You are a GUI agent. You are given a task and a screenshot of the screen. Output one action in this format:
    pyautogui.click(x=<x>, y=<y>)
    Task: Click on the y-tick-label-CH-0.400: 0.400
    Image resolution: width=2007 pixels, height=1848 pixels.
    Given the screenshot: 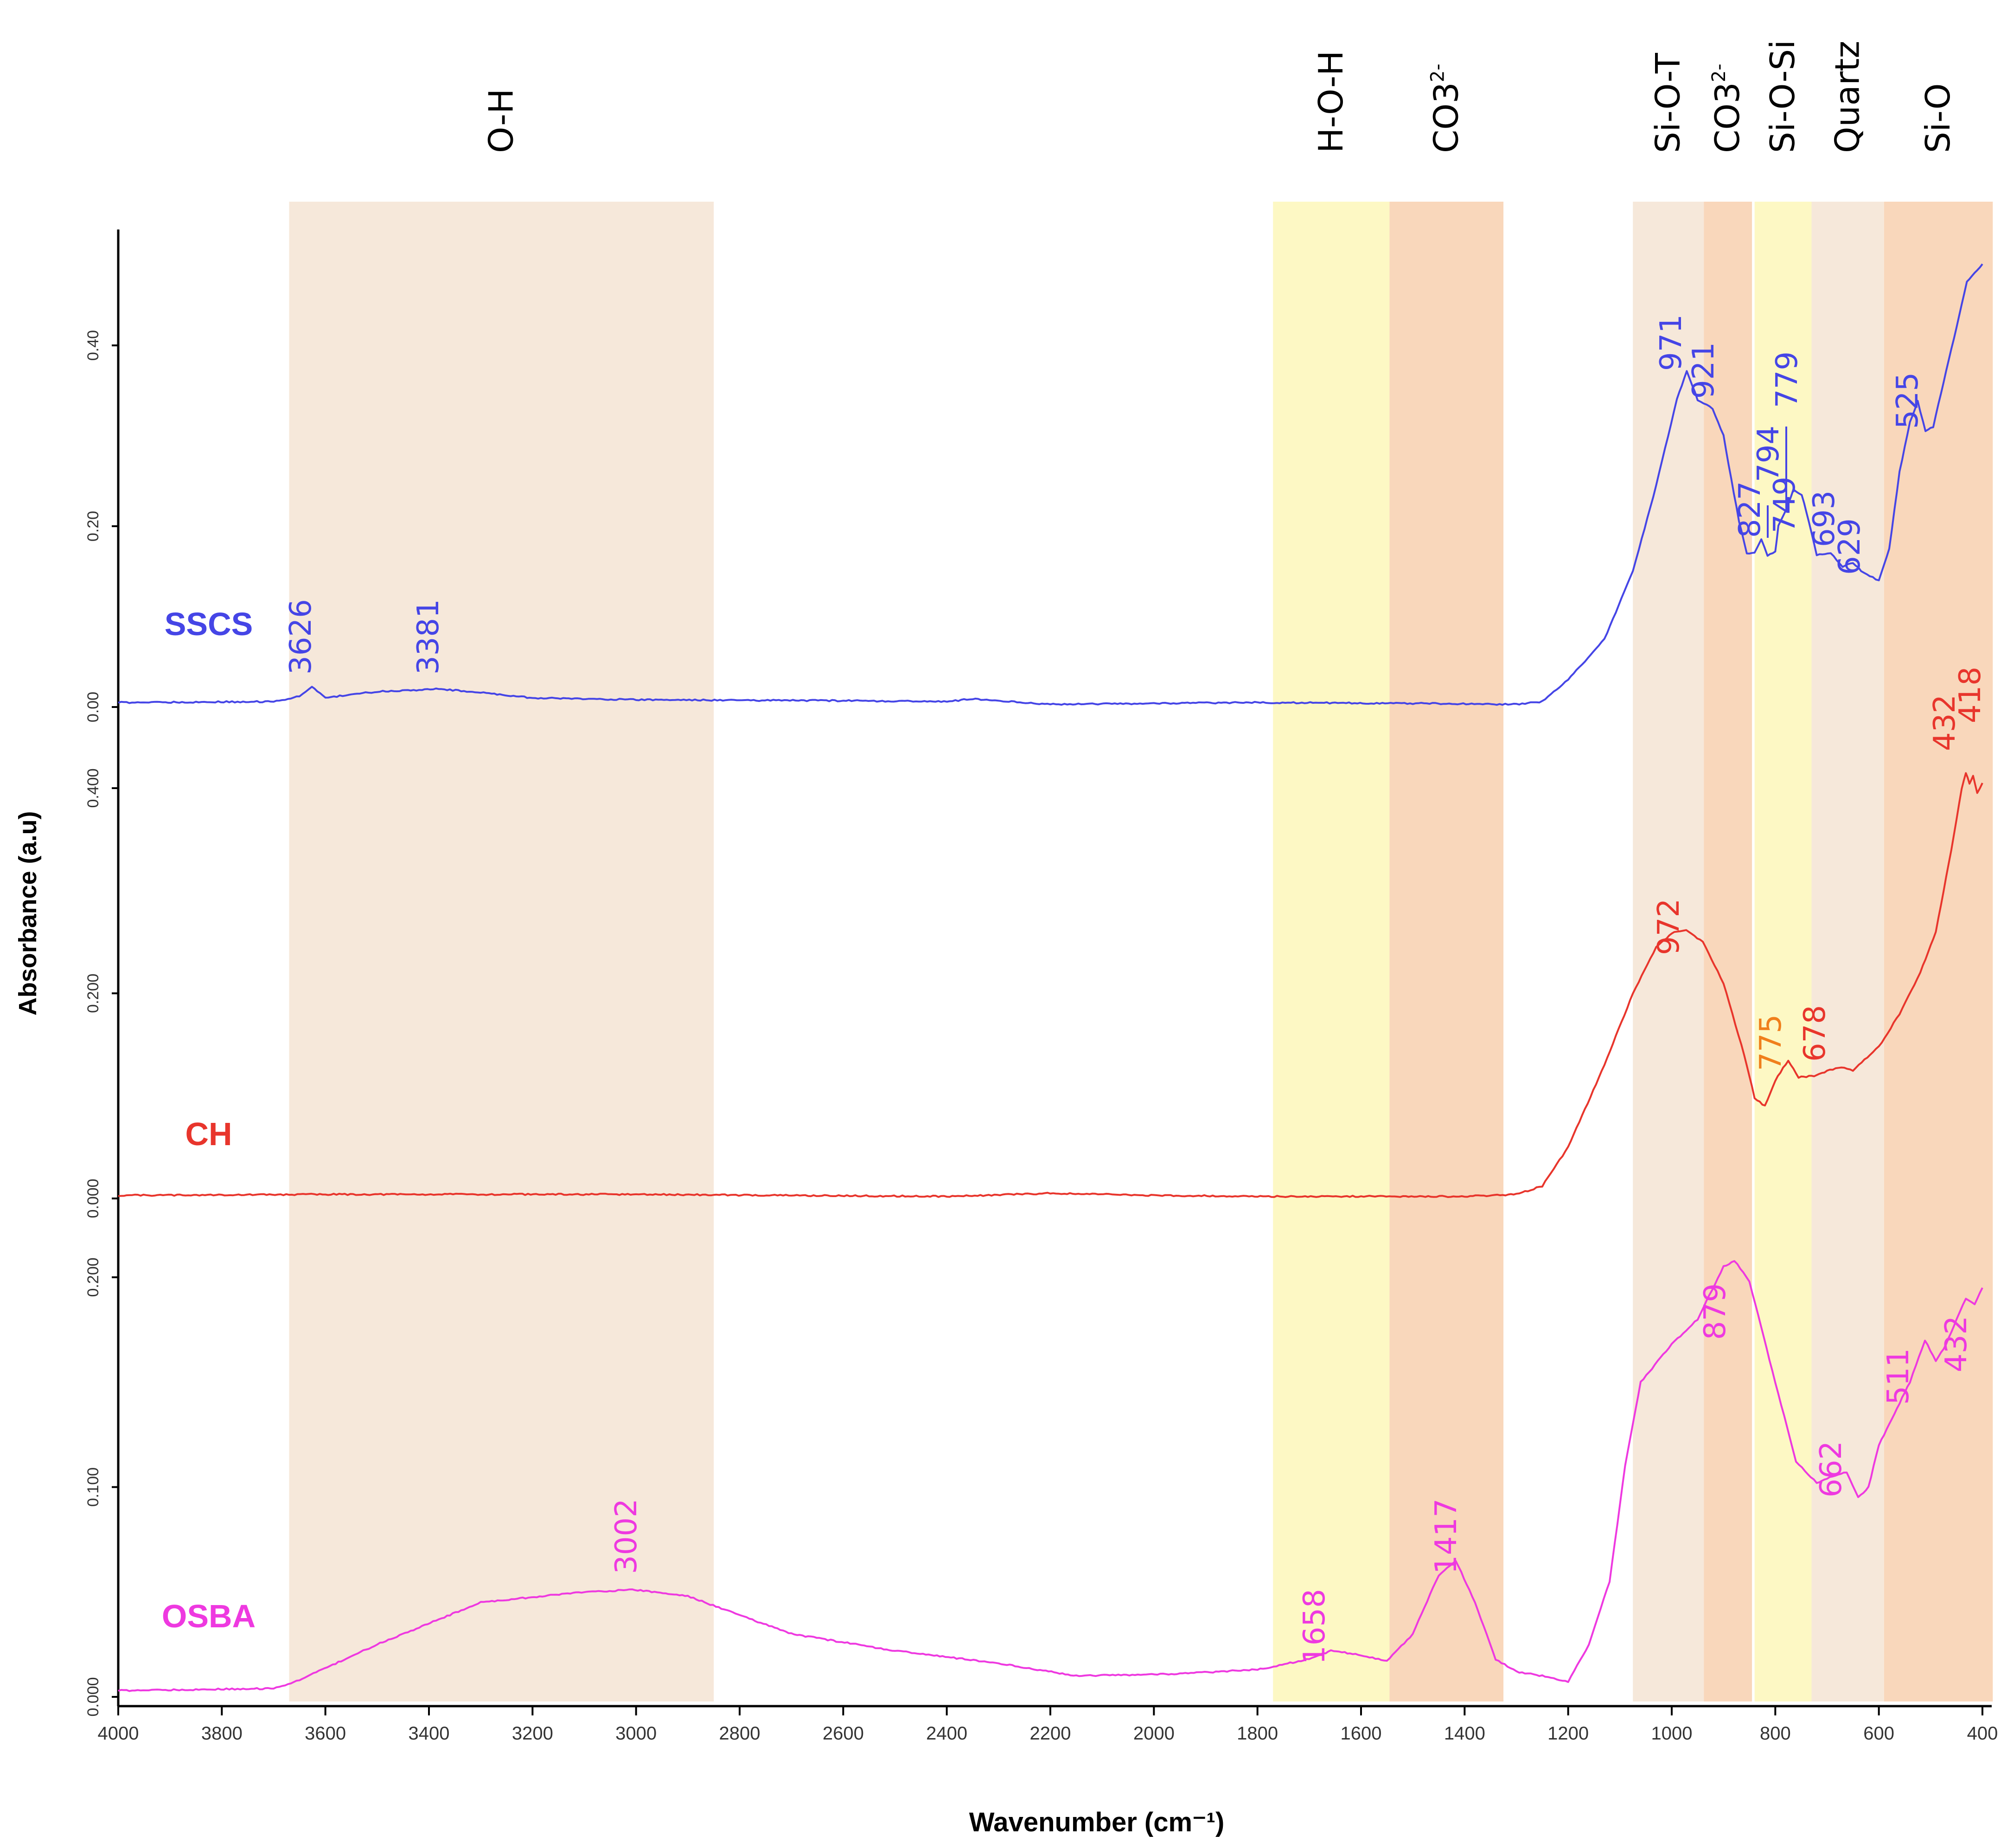 What is the action you would take?
    pyautogui.click(x=93, y=788)
    